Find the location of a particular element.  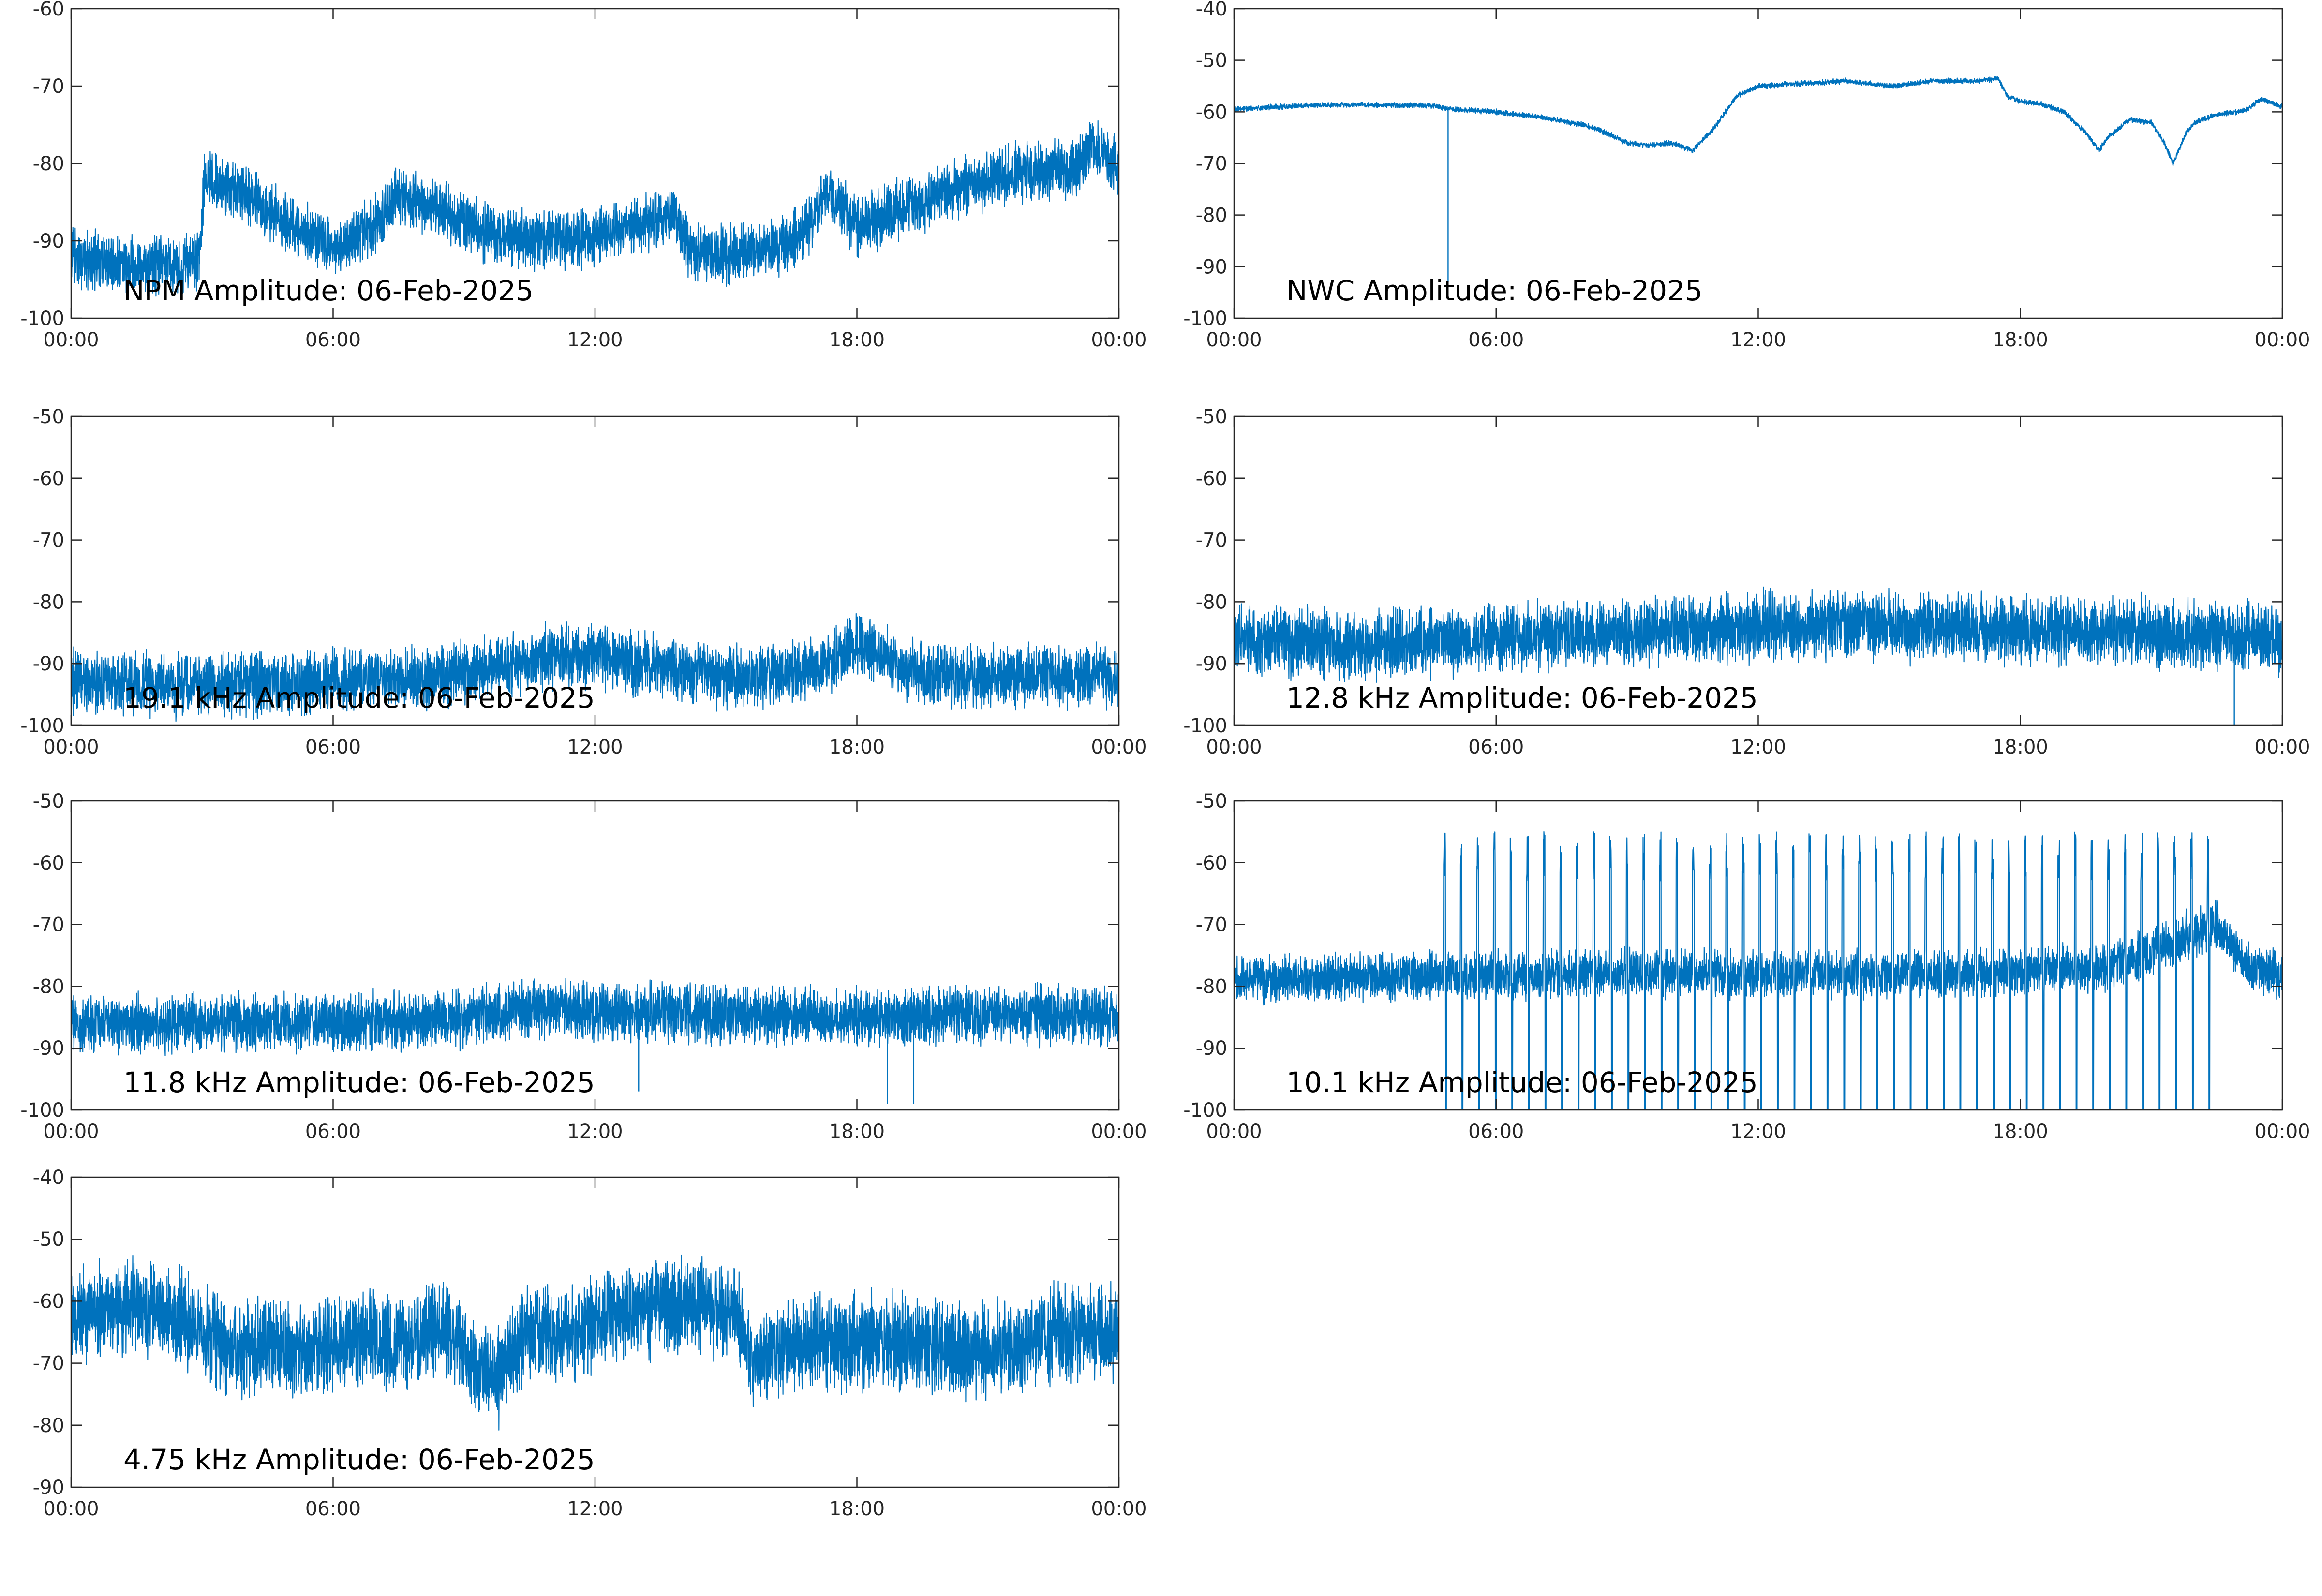

panel-title: NPM Amplitude: 06-Feb-2025 is located at coordinates (328, 290).